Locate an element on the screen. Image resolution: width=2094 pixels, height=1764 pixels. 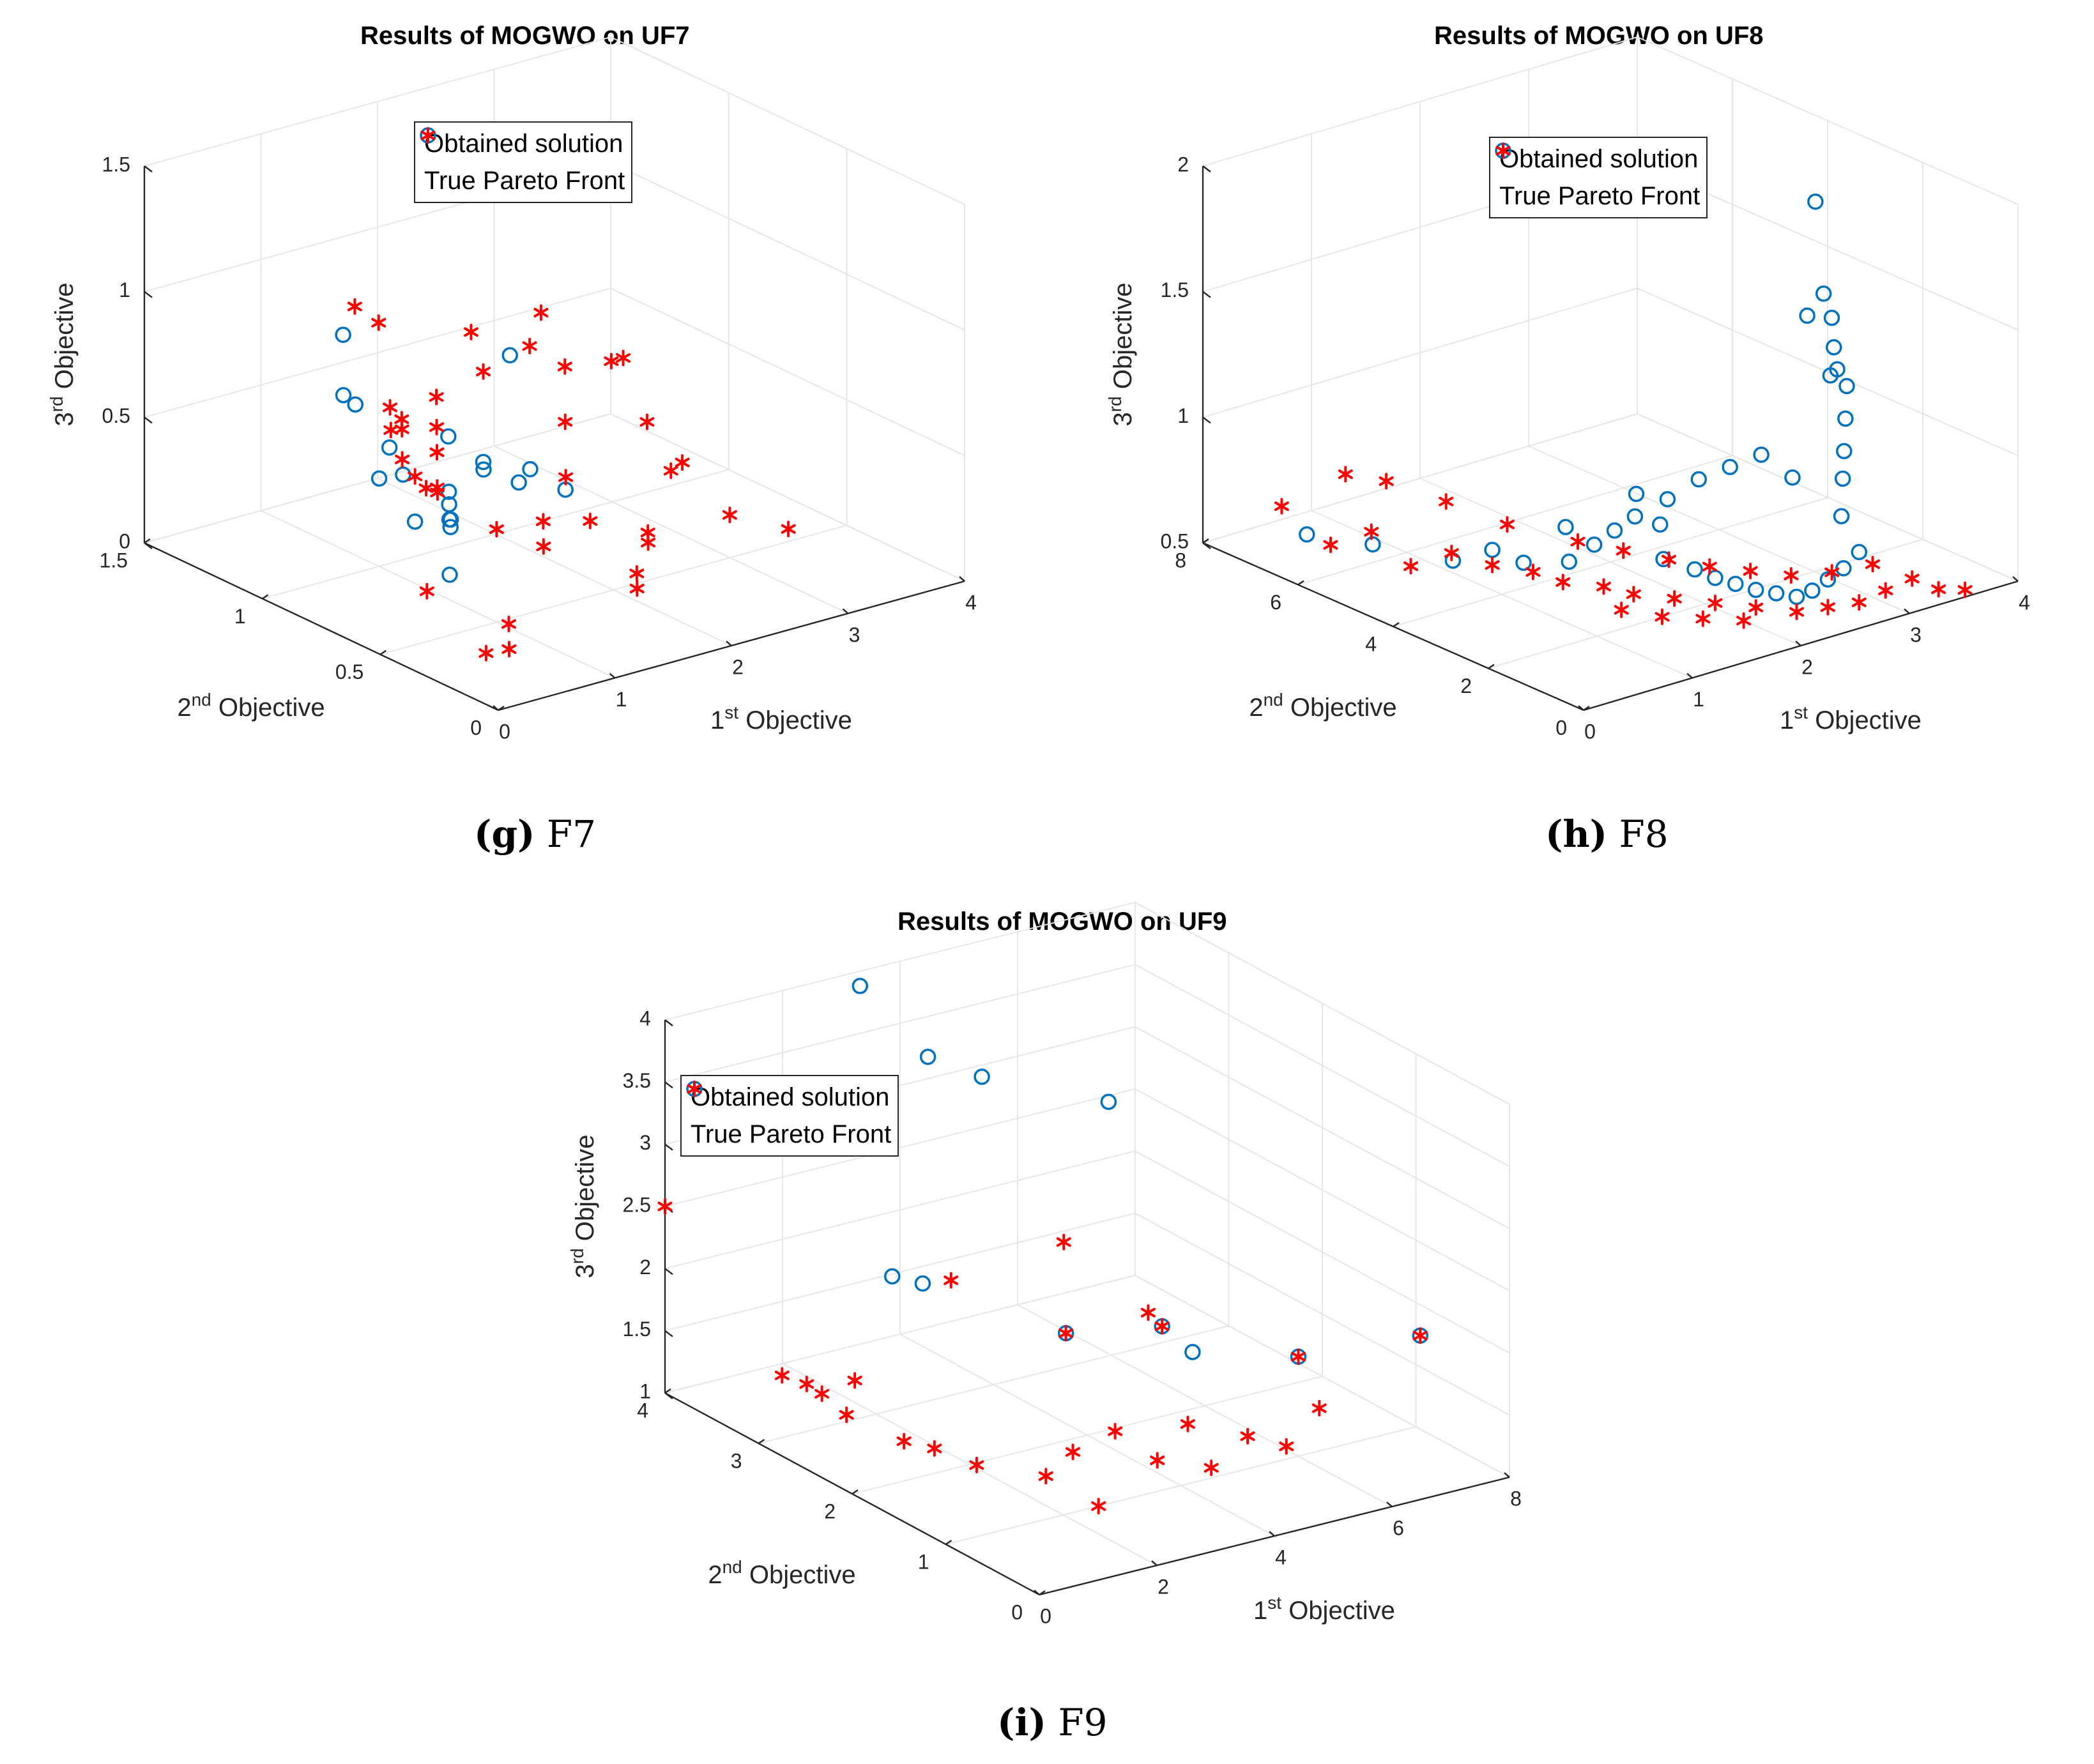
legend-label-obtained: Obtained solution is located at coordinates (790, 1097).